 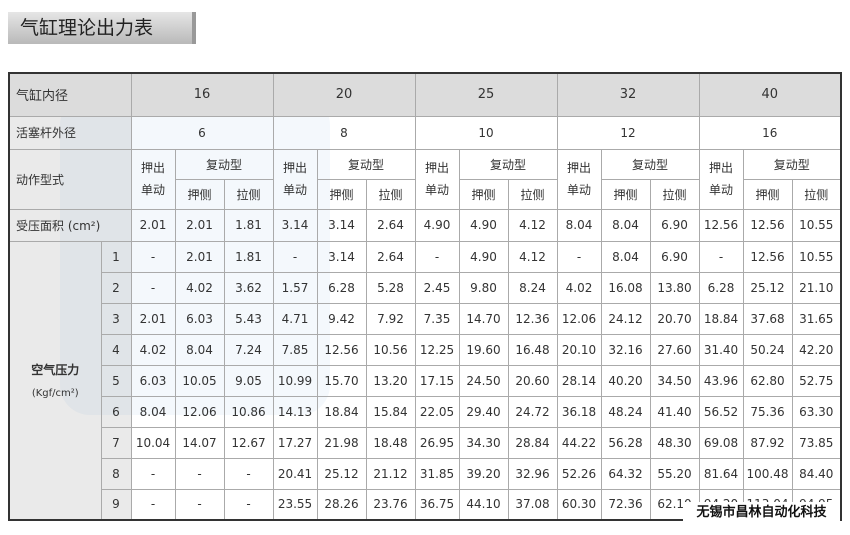 What do you see at coordinates (483, 380) in the screenshot?
I see `force-value: 24.50` at bounding box center [483, 380].